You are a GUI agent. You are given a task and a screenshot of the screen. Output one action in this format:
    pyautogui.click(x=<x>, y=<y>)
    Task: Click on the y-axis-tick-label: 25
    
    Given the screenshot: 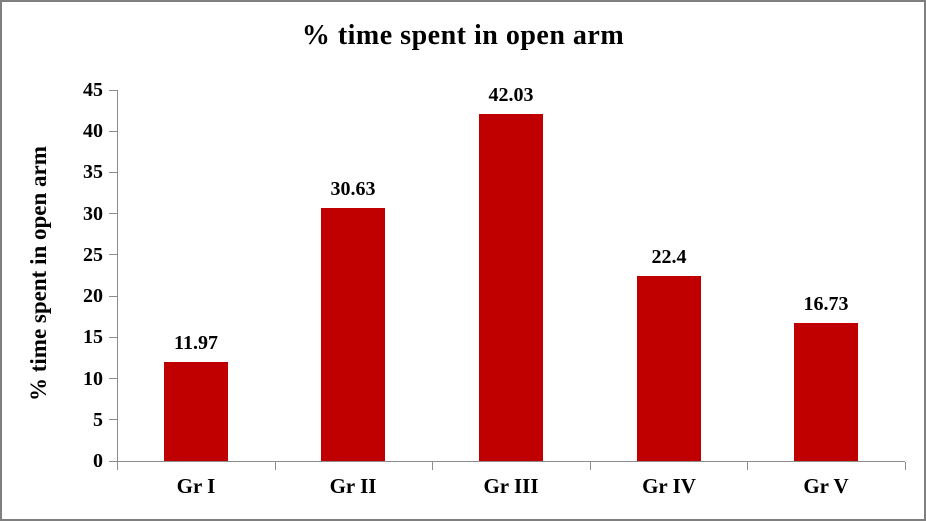 What is the action you would take?
    pyautogui.click(x=93, y=254)
    